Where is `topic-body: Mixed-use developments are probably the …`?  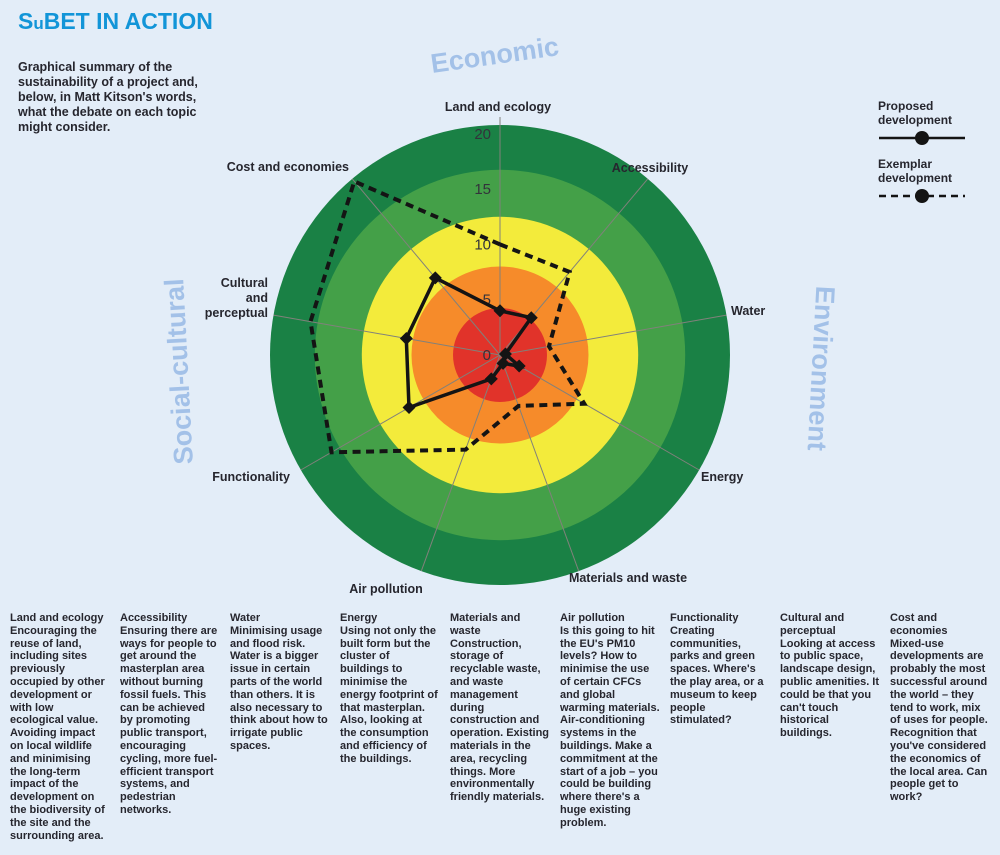
topic-body: Mixed-use developments are probably the … is located at coordinates (939, 720).